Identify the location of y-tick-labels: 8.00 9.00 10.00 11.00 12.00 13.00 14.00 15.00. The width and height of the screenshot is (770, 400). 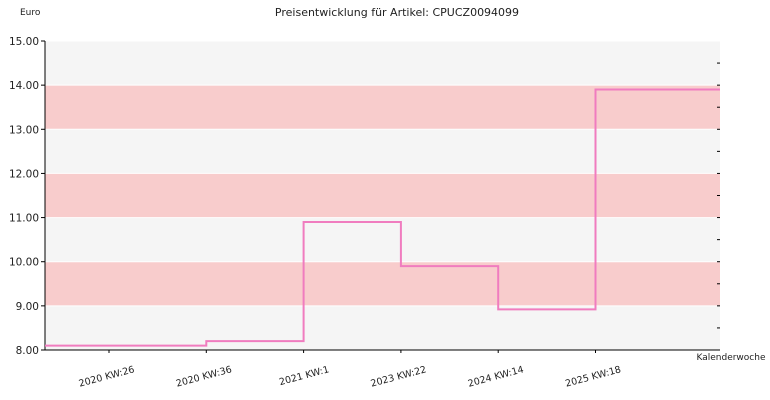
(27, 196).